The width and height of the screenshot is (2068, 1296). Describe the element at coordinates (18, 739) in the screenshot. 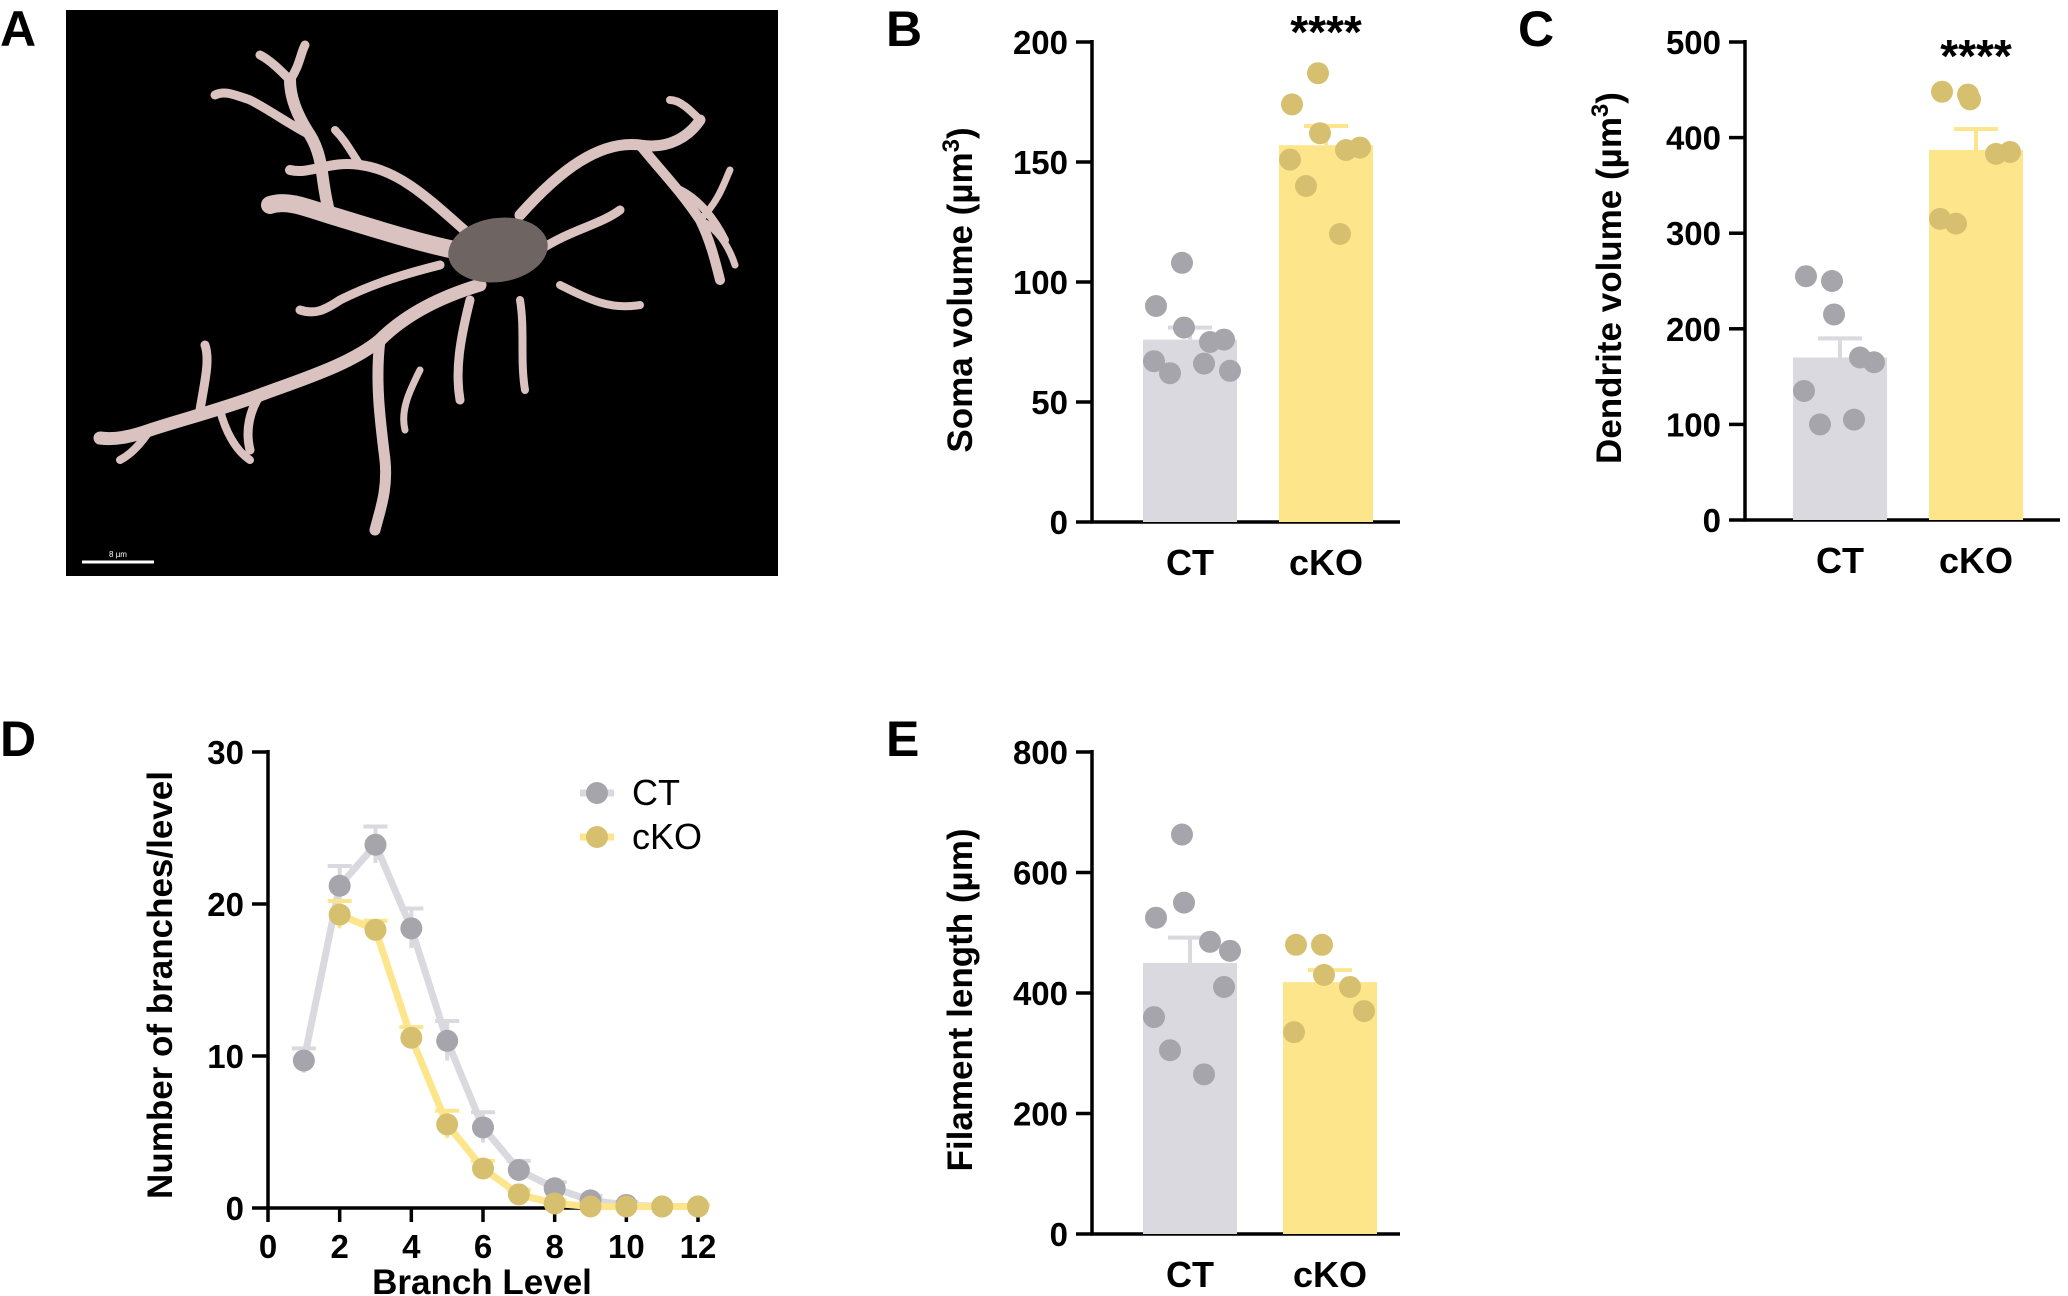

I see `panel-label-d: D` at that location.